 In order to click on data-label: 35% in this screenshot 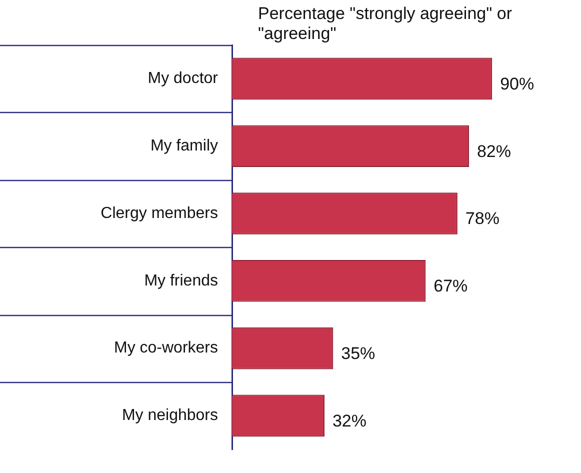, I will do `click(358, 353)`.